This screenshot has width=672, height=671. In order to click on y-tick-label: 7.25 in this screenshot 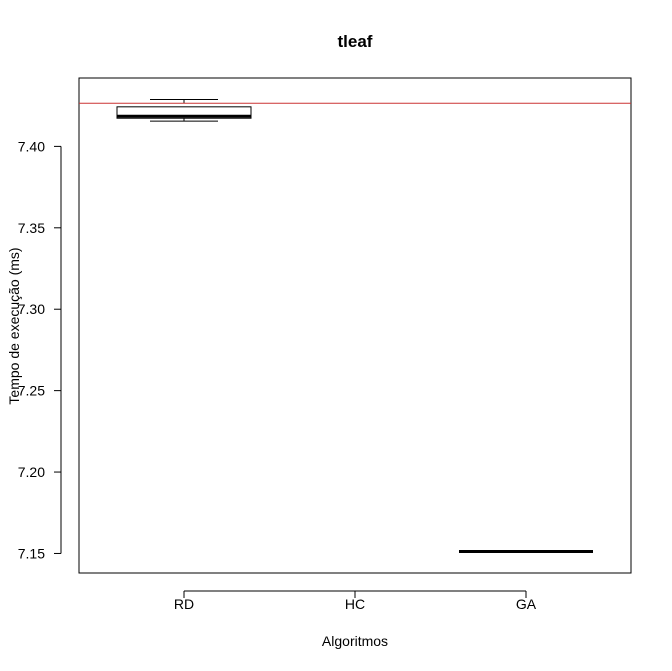, I will do `click(31, 391)`.